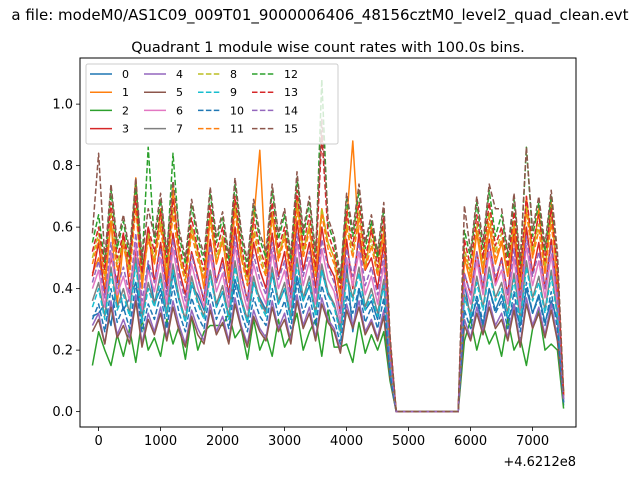 The height and width of the screenshot is (480, 640). Describe the element at coordinates (179, 110) in the screenshot. I see `legend-label-6: 6` at that location.